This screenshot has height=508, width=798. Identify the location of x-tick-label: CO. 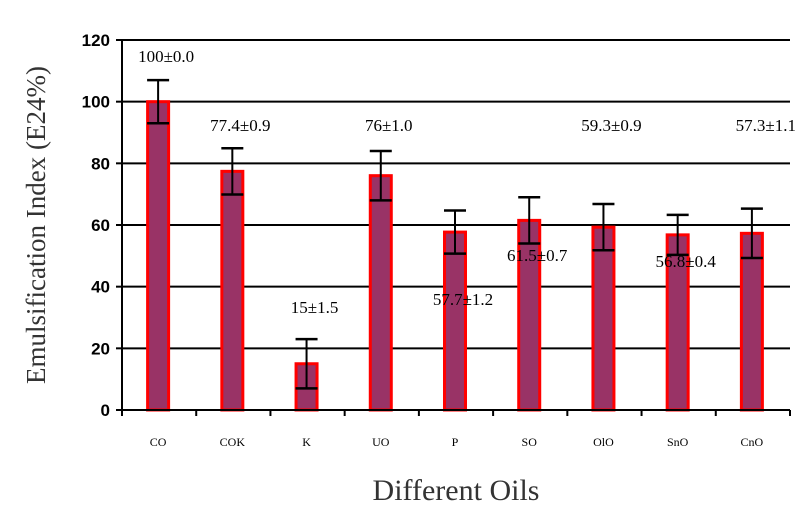
(158, 442).